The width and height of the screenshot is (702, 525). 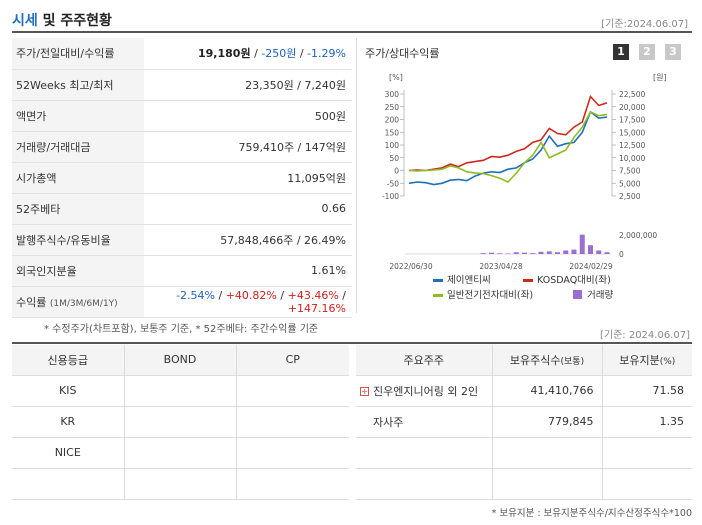 I want to click on table-header-row: 신용등급 BOND CP, so click(x=180, y=360).